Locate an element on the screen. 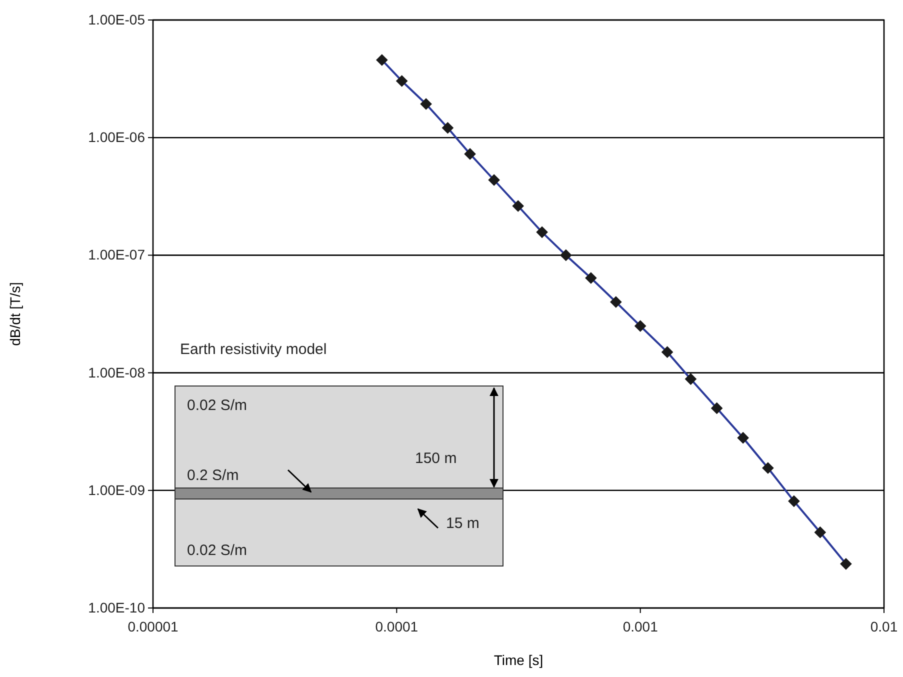 Image resolution: width=903 pixels, height=677 pixels. annotation: 15 m is located at coordinates (463, 523).